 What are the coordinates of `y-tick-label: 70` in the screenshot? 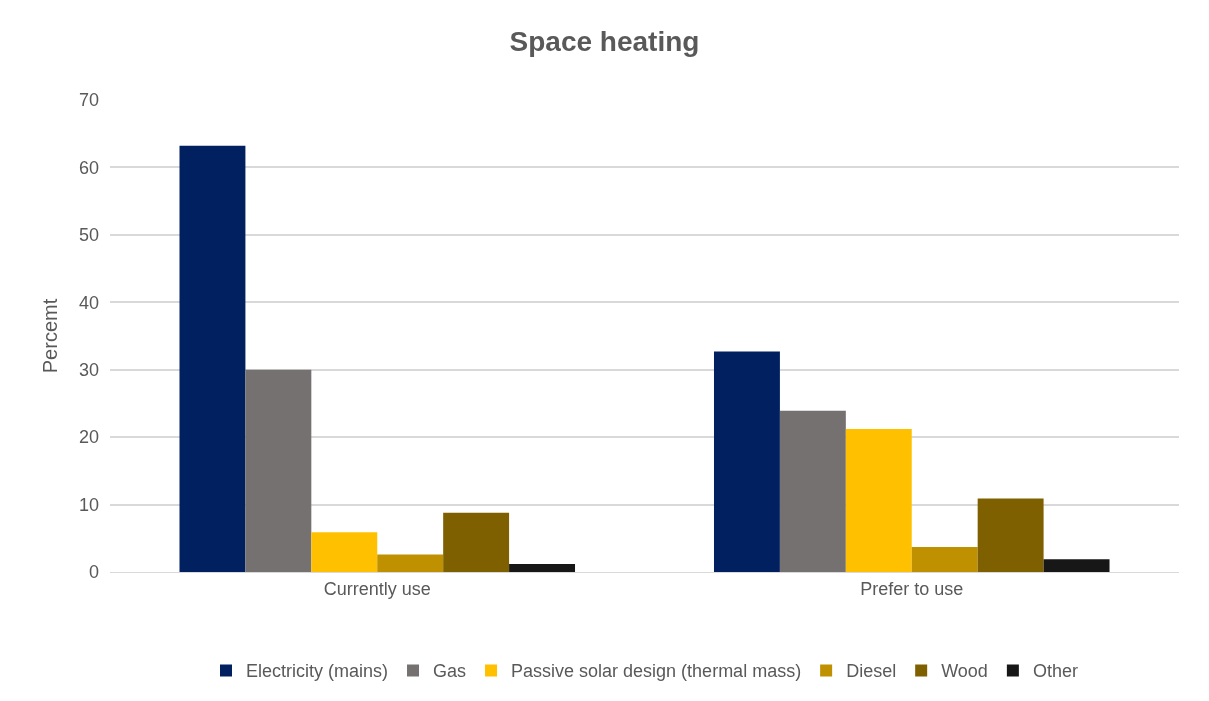 It's located at (88, 100).